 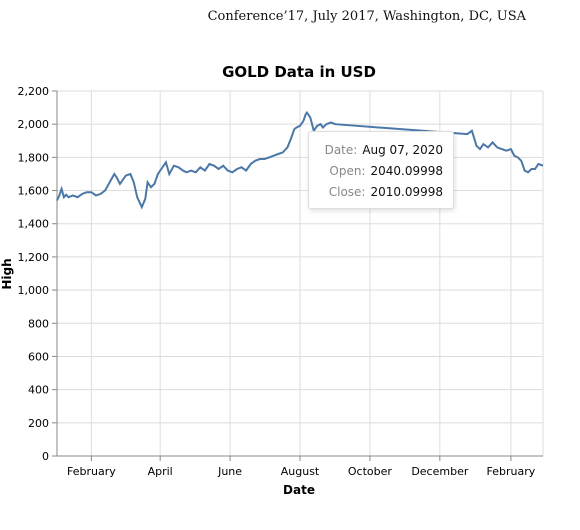 What do you see at coordinates (34, 257) in the screenshot?
I see `y-tick-label: 1,200` at bounding box center [34, 257].